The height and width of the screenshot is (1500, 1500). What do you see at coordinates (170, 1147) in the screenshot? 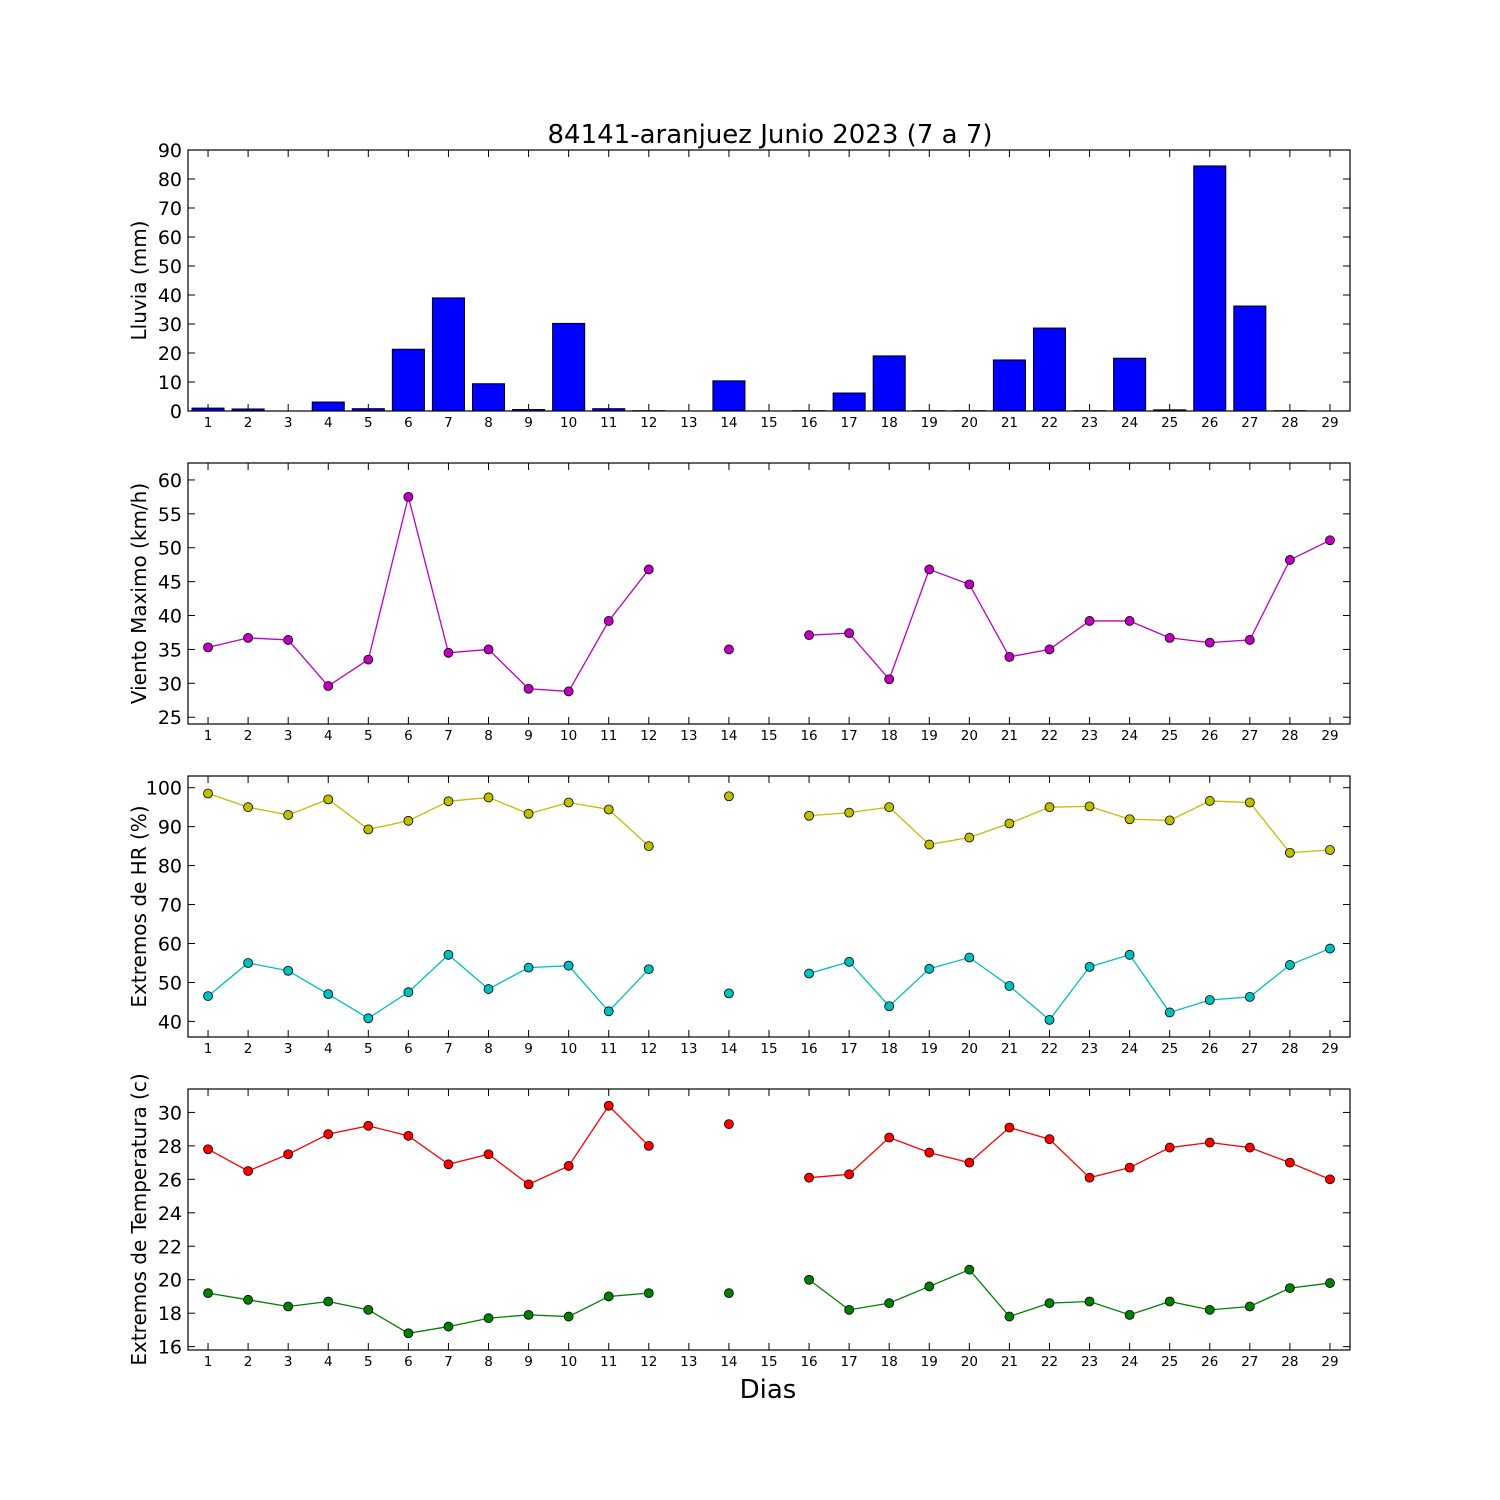
I see `y-tick-label: 28` at bounding box center [170, 1147].